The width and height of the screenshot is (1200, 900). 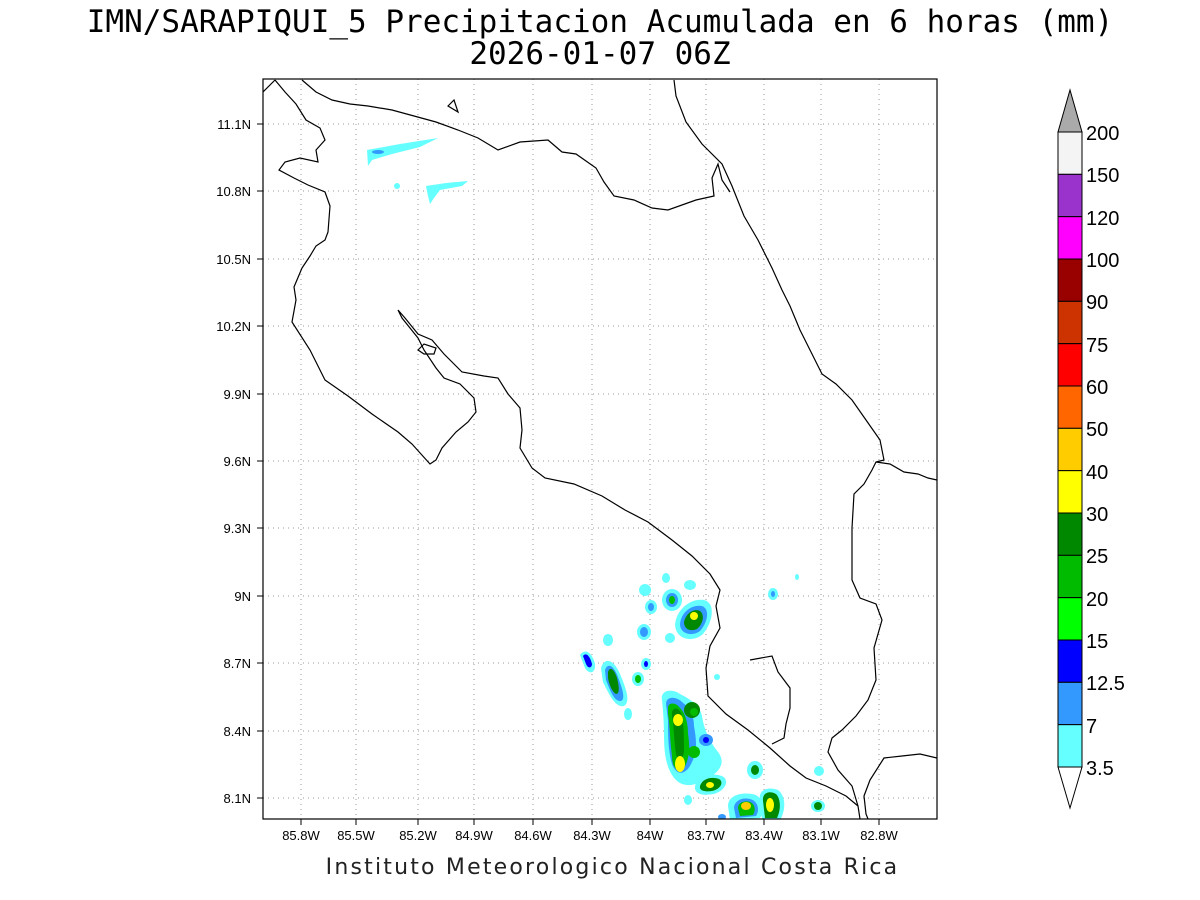 I want to click on legend-label: 30, so click(x=1097, y=515).